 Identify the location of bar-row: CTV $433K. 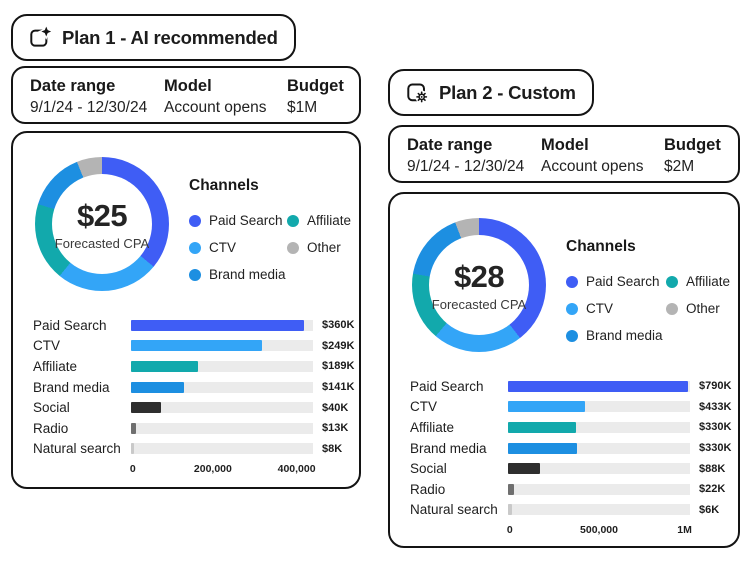
(571, 407).